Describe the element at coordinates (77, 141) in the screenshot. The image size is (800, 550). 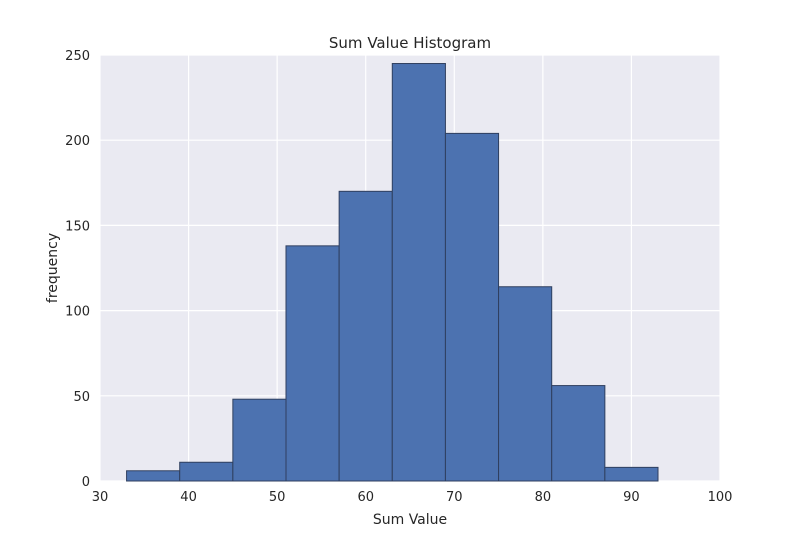
I see `y-tick-label: 200` at that location.